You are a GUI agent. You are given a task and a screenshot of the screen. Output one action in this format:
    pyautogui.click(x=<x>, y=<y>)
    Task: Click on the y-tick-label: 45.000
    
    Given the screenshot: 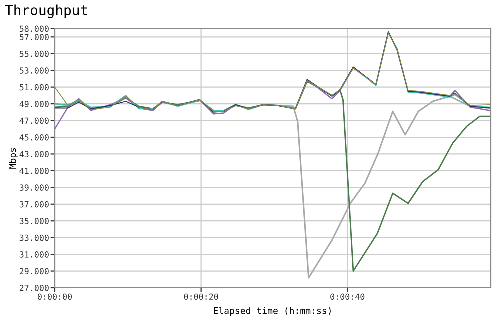 What is the action you would take?
    pyautogui.click(x=34, y=137)
    